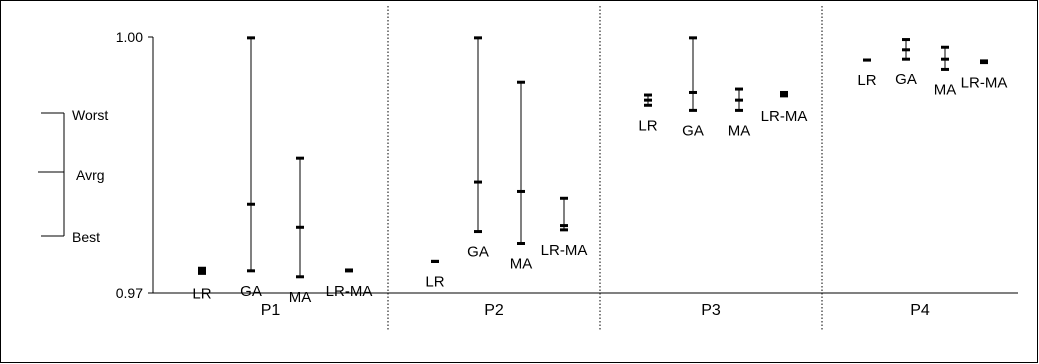 Image resolution: width=1039 pixels, height=364 pixels. What do you see at coordinates (494, 310) in the screenshot?
I see `x-tick-label: P2` at bounding box center [494, 310].